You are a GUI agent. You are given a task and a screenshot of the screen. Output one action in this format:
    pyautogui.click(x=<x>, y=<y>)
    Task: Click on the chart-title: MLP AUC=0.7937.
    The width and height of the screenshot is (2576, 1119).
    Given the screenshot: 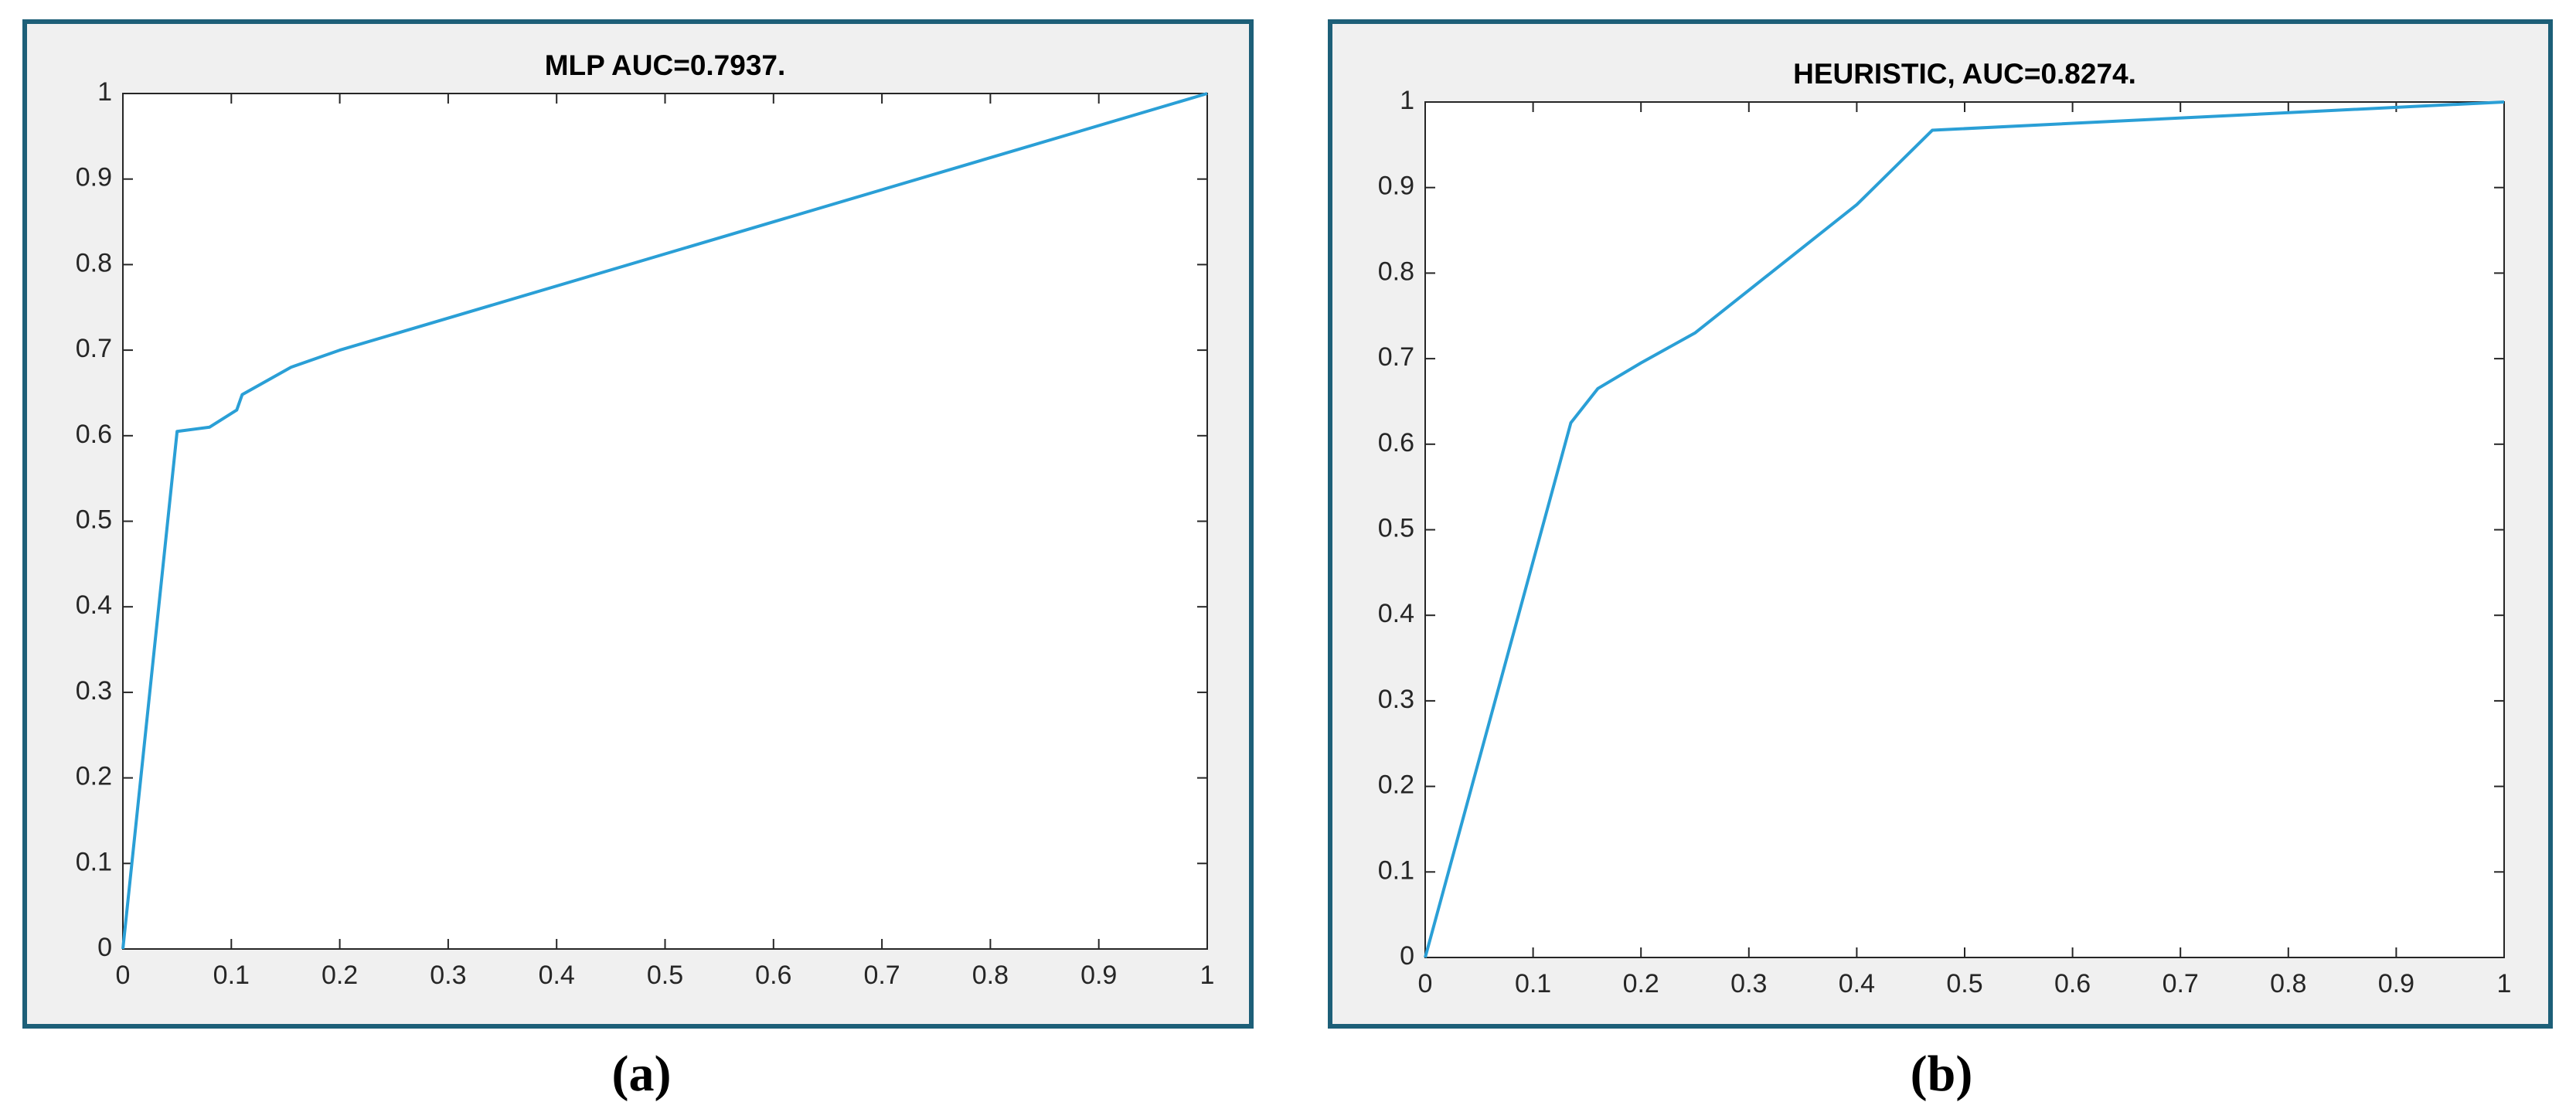 What is the action you would take?
    pyautogui.click(x=665, y=65)
    